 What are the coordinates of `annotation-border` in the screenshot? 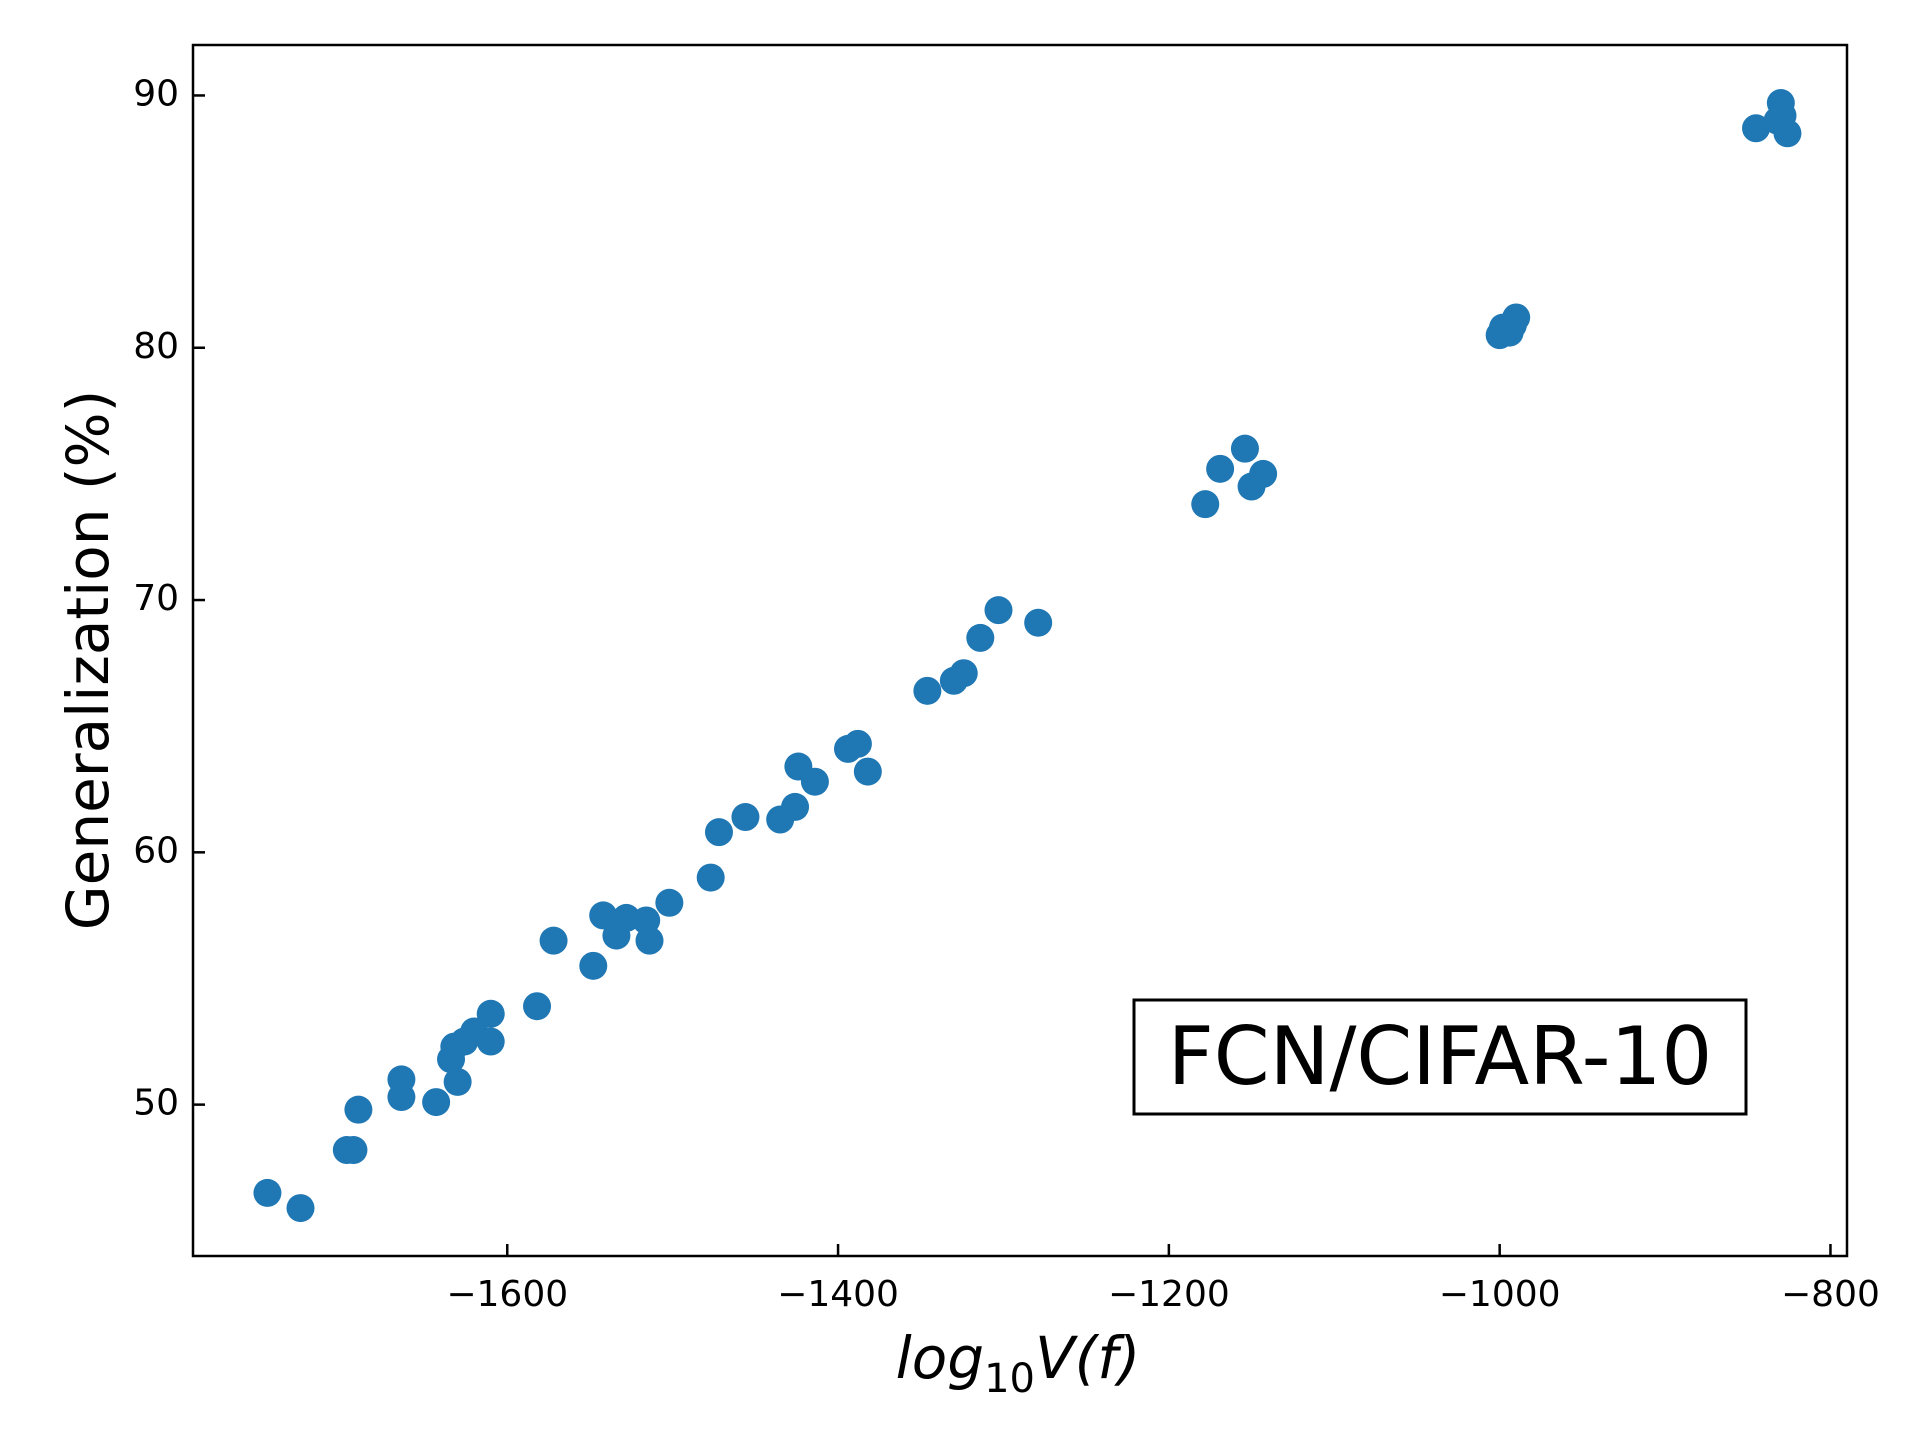 It's located at (1440, 1057).